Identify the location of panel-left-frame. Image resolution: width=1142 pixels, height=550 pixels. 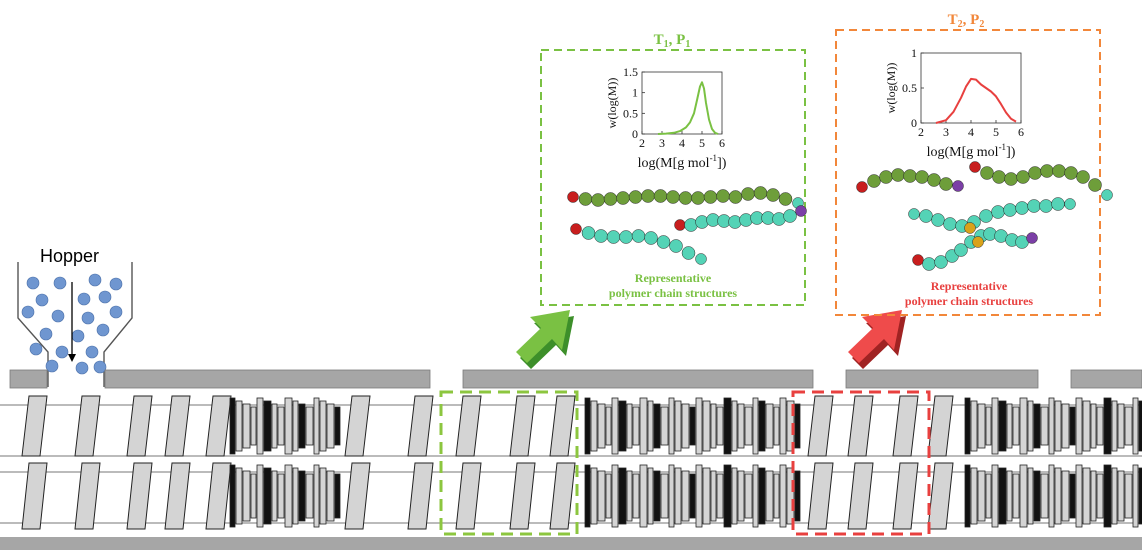
(673, 177).